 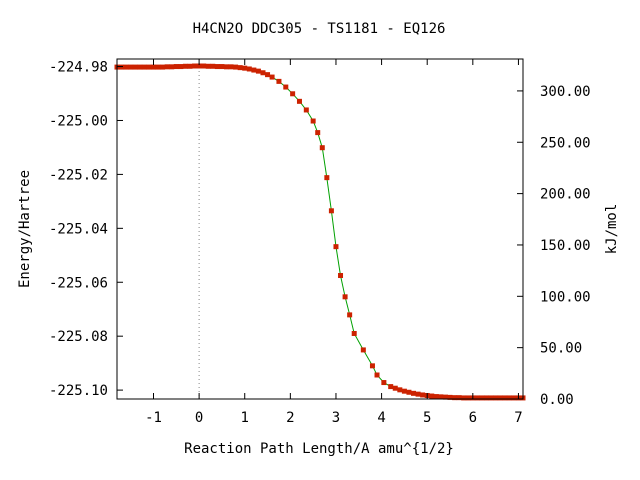 What do you see at coordinates (25, 229) in the screenshot?
I see `y-axis-label: Energy/Hartree` at bounding box center [25, 229].